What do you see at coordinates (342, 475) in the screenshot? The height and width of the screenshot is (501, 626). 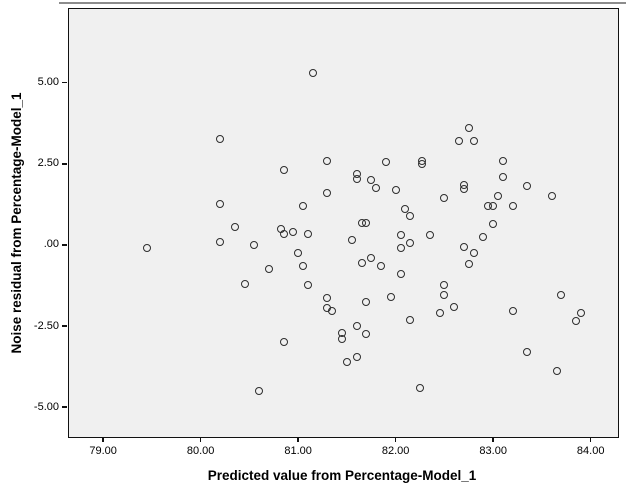 I see `x-axis-title: Predicted value from Percentage-Model_1` at bounding box center [342, 475].